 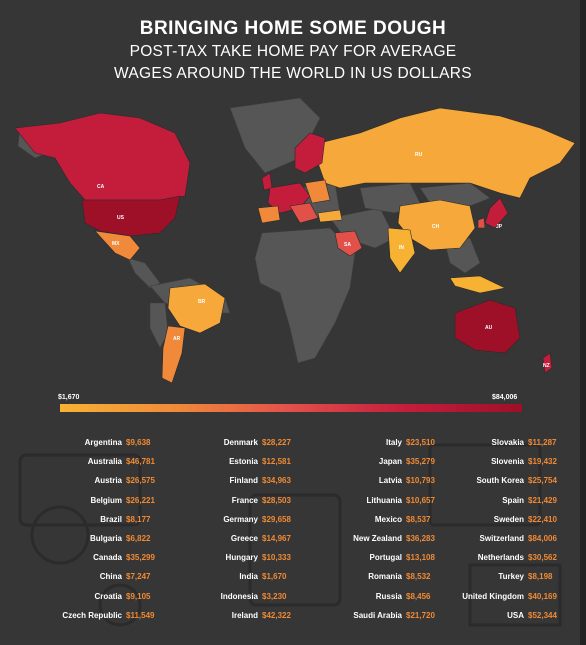 What do you see at coordinates (241, 558) in the screenshot?
I see `country-name: Hungary` at bounding box center [241, 558].